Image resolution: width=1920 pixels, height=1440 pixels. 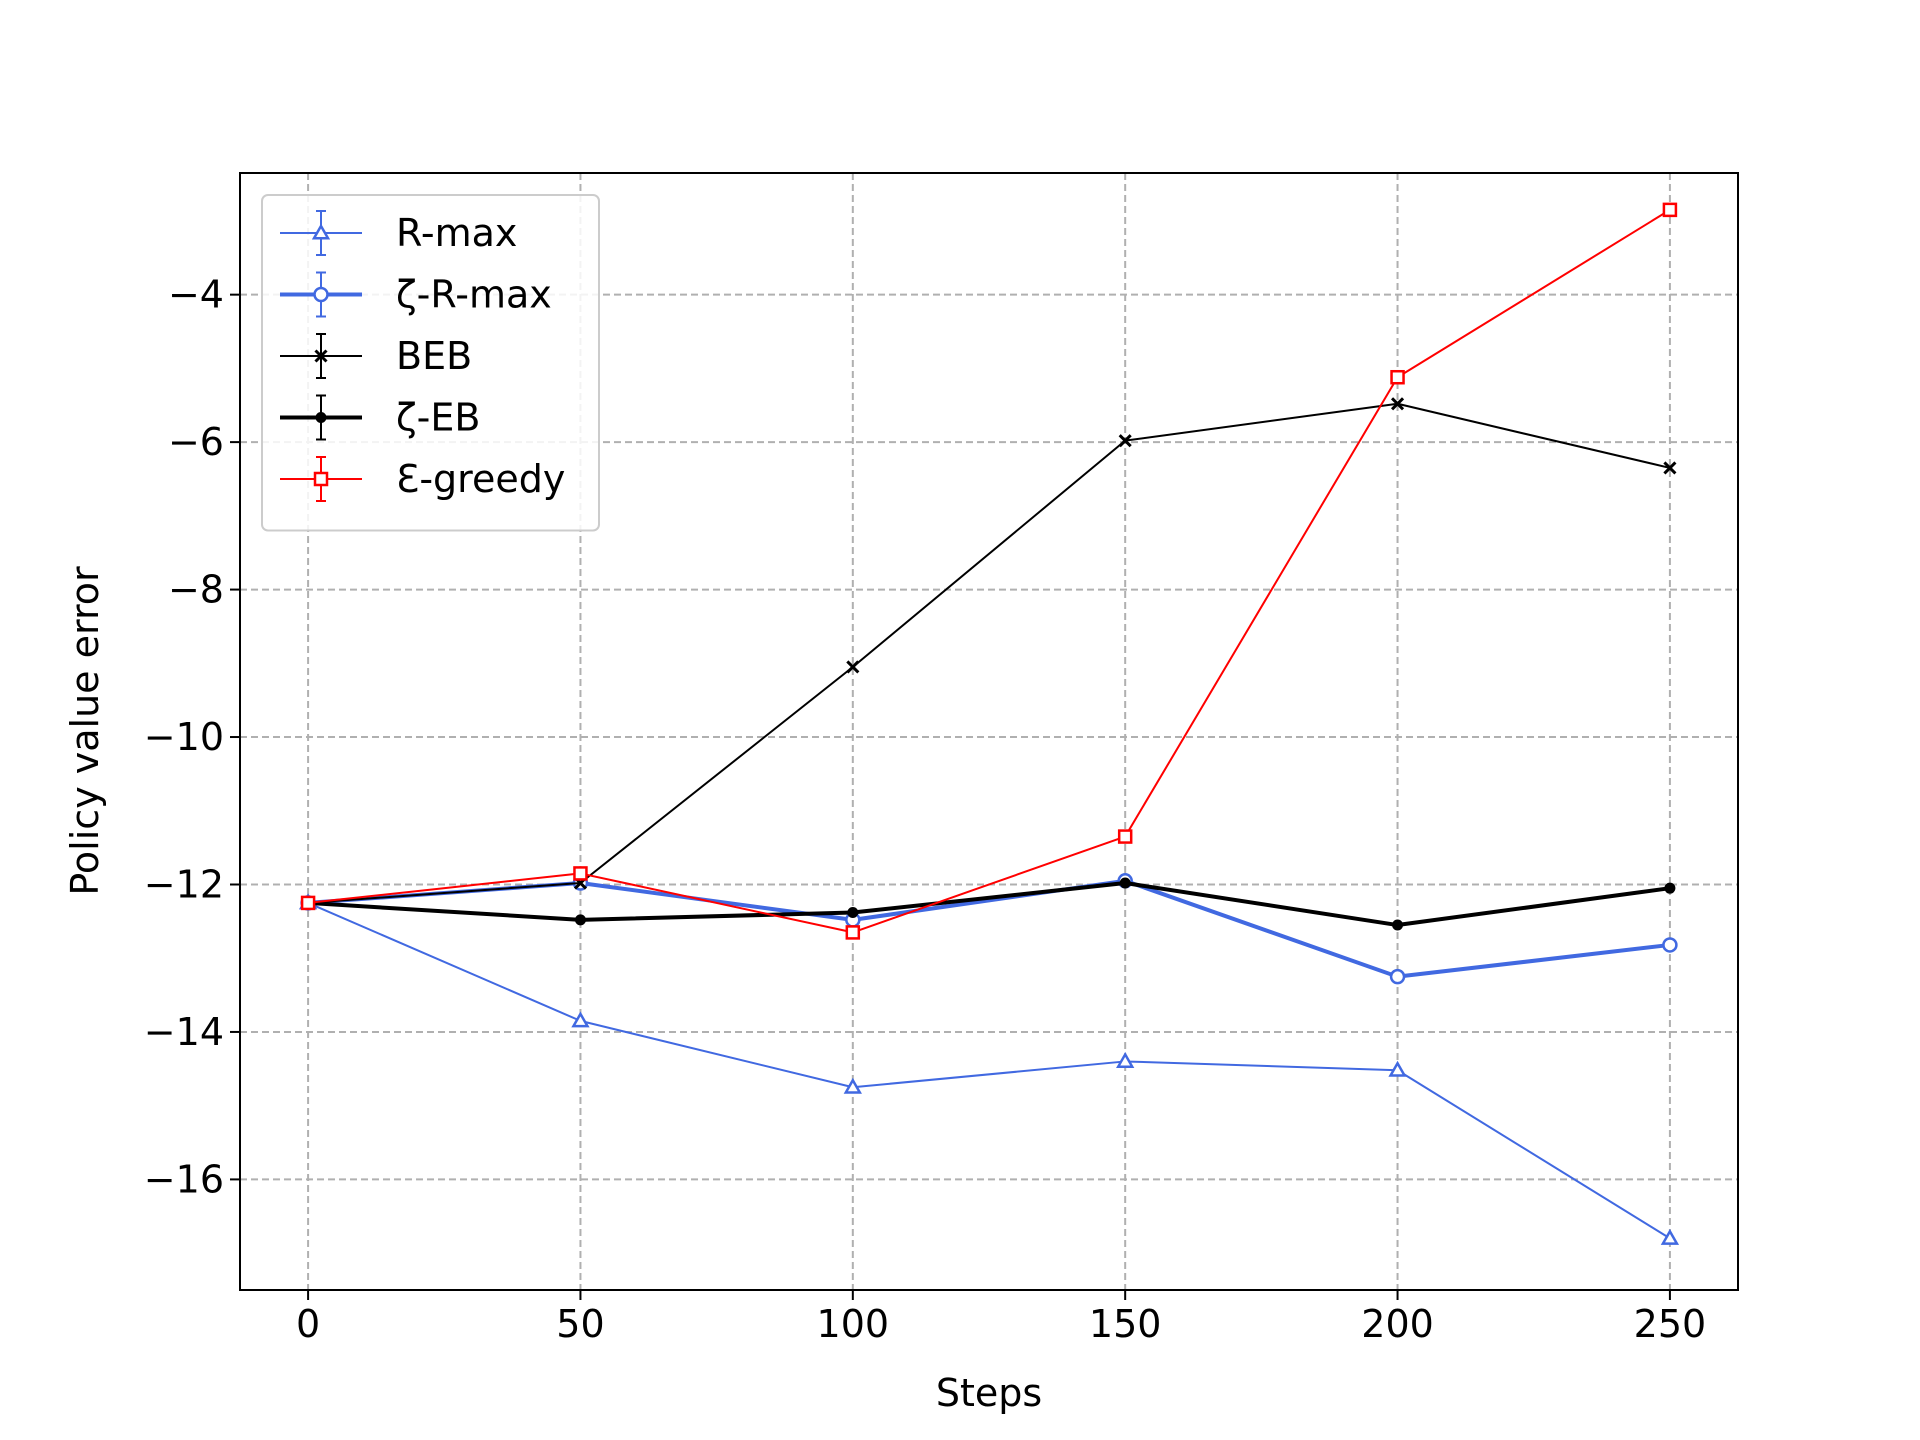 What do you see at coordinates (989, 1393) in the screenshot?
I see `x-axis-label: Steps` at bounding box center [989, 1393].